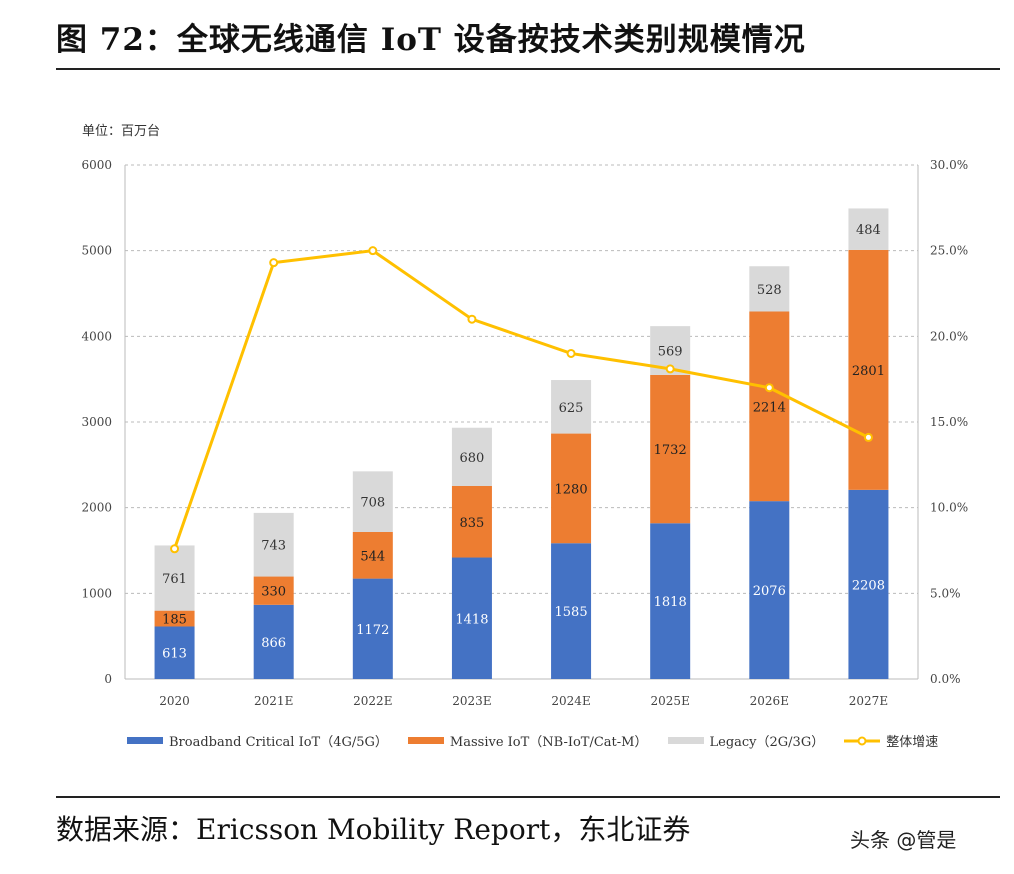 The width and height of the screenshot is (1014, 874). I want to click on y-tick-label: 6000, so click(96, 165).